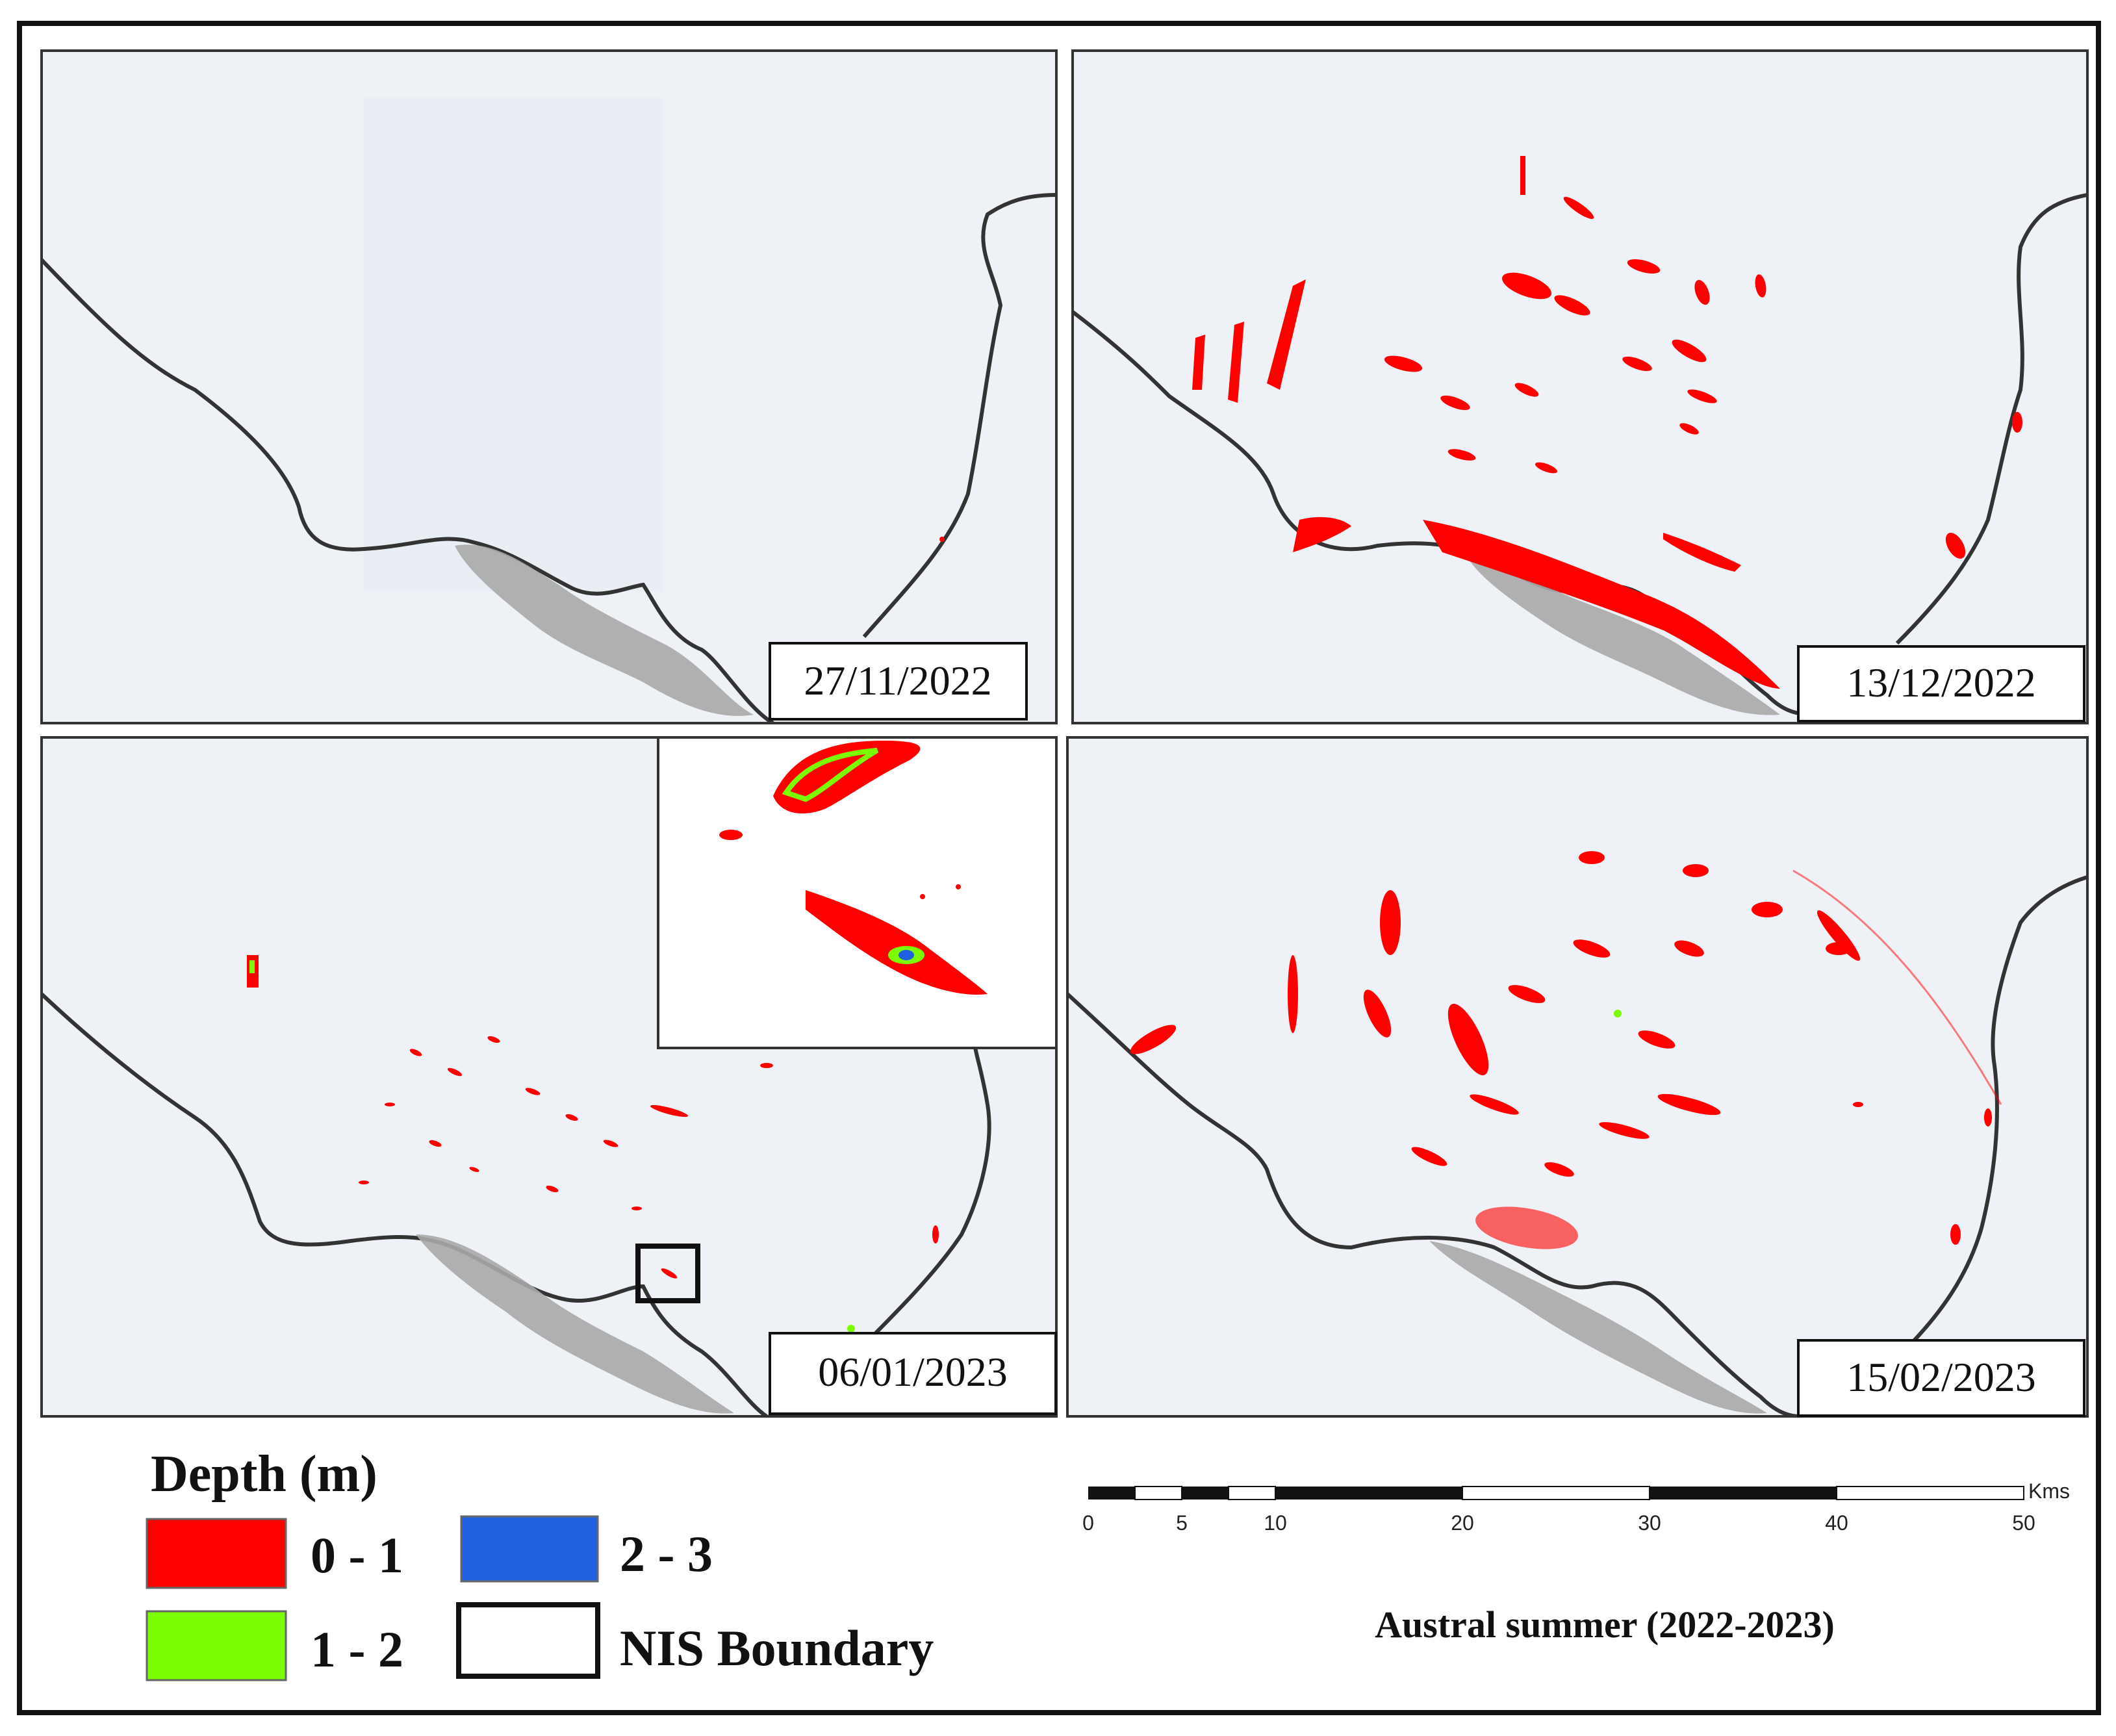 The image size is (2116, 1736). What do you see at coordinates (216, 1553) in the screenshot?
I see `legend-swatch-red` at bounding box center [216, 1553].